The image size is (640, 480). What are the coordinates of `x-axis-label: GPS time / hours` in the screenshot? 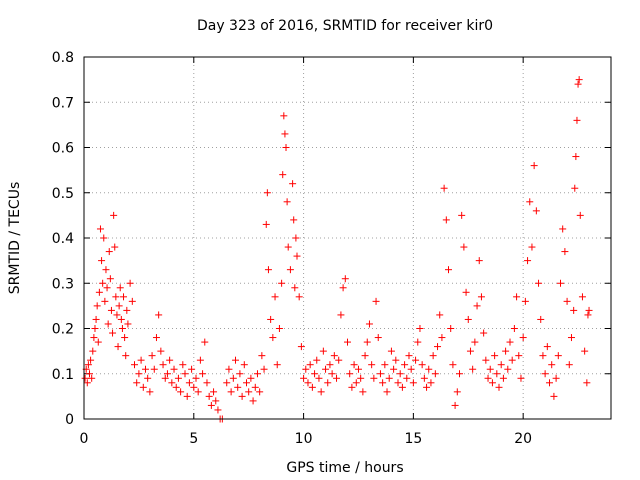 It's located at (344, 468).